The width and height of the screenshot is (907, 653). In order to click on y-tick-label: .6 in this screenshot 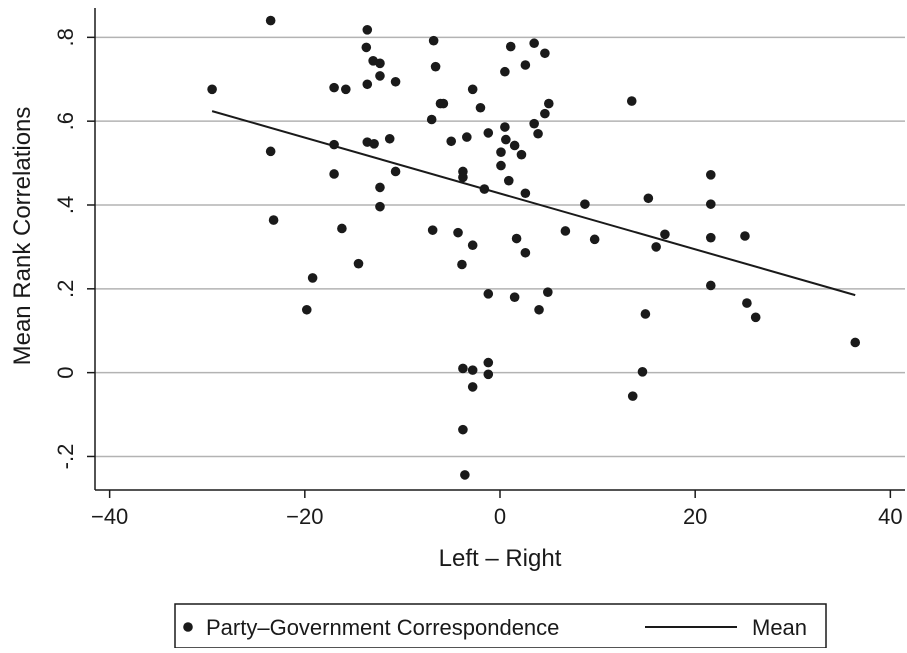, I will do `click(65, 121)`.